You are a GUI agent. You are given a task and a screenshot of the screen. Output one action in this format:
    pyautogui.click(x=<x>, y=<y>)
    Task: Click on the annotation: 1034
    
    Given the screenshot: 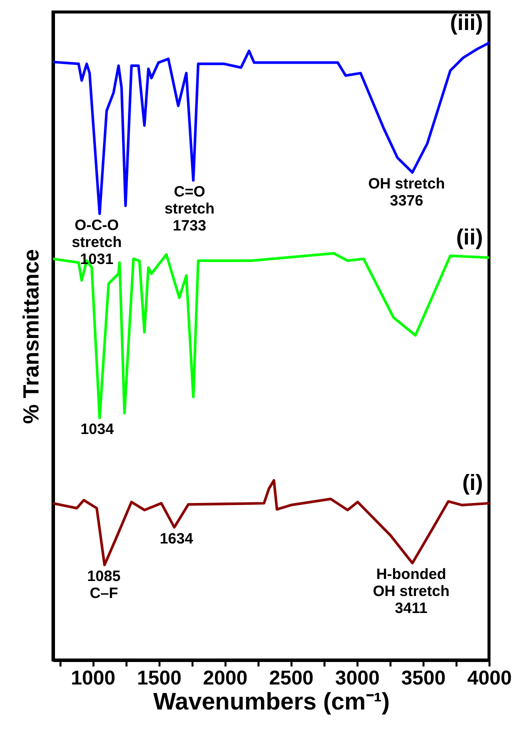 What is the action you would take?
    pyautogui.click(x=97, y=429)
    